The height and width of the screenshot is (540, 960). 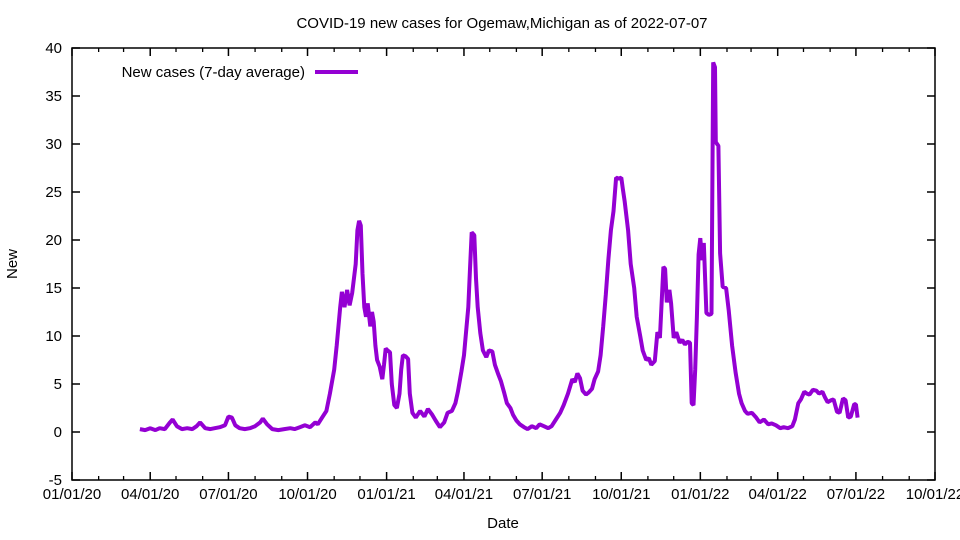 I want to click on legend-label: New cases (7-day average), so click(x=213, y=72).